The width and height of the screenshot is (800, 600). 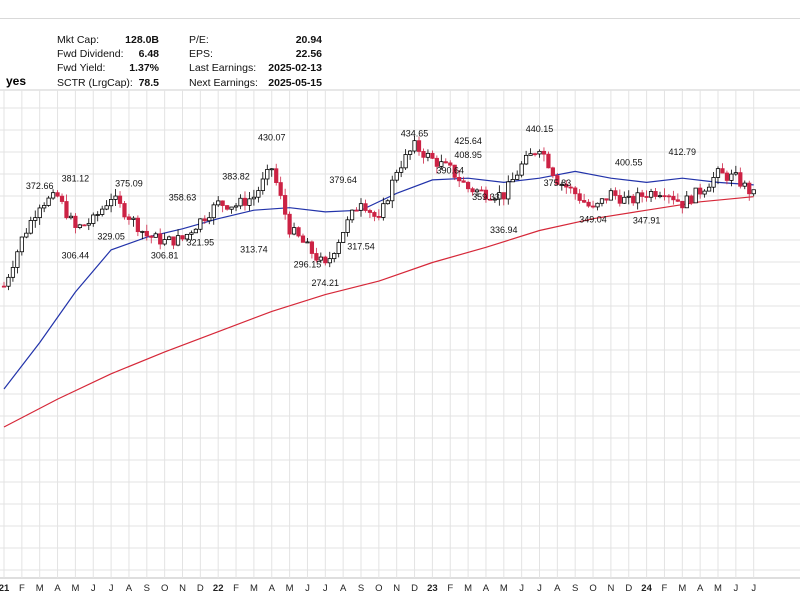 I want to click on stat-row: Mkt Cap: 128.0B, so click(x=108, y=40).